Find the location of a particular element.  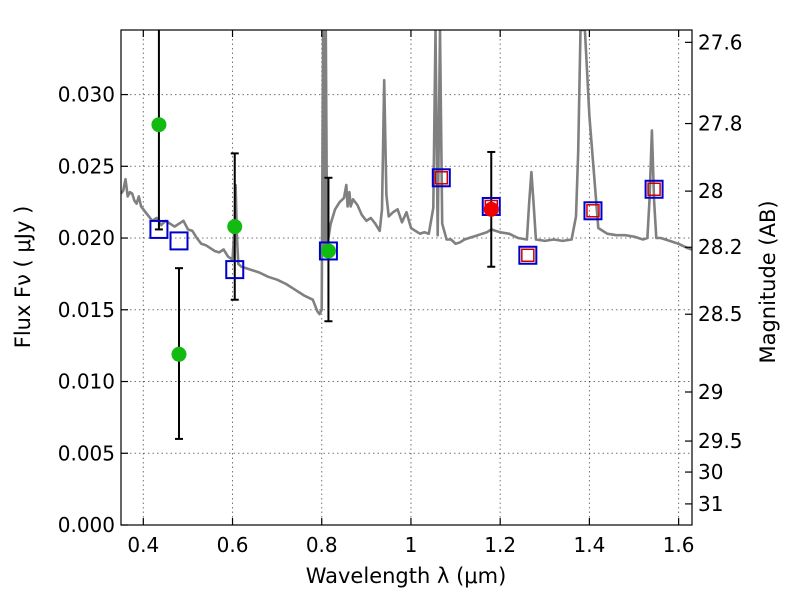

y2-tick-label: 28.5 is located at coordinates (720, 314).